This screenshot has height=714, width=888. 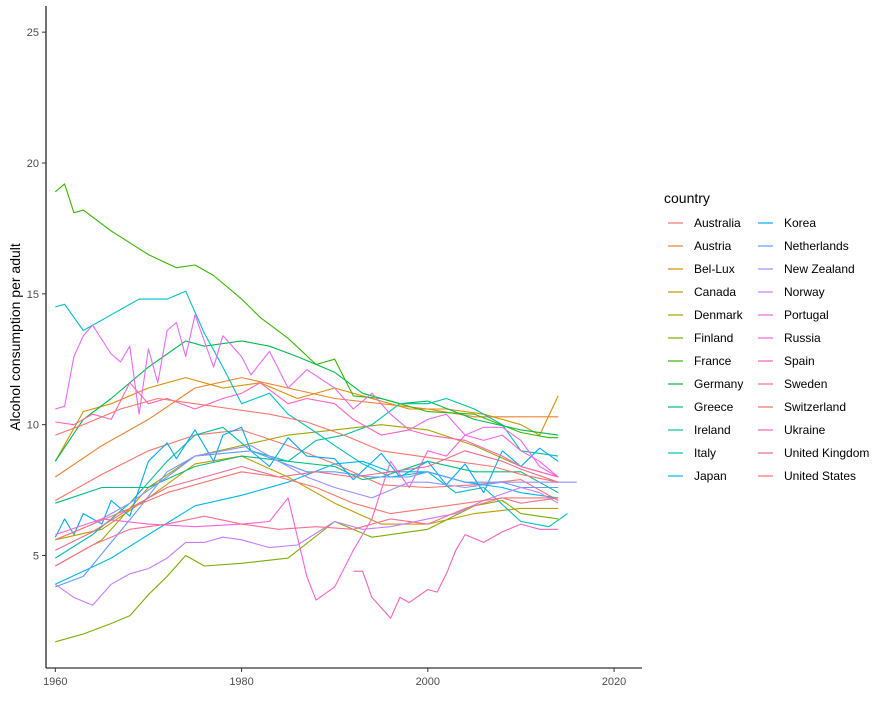 I want to click on series-line-portugal, so click(x=307, y=396).